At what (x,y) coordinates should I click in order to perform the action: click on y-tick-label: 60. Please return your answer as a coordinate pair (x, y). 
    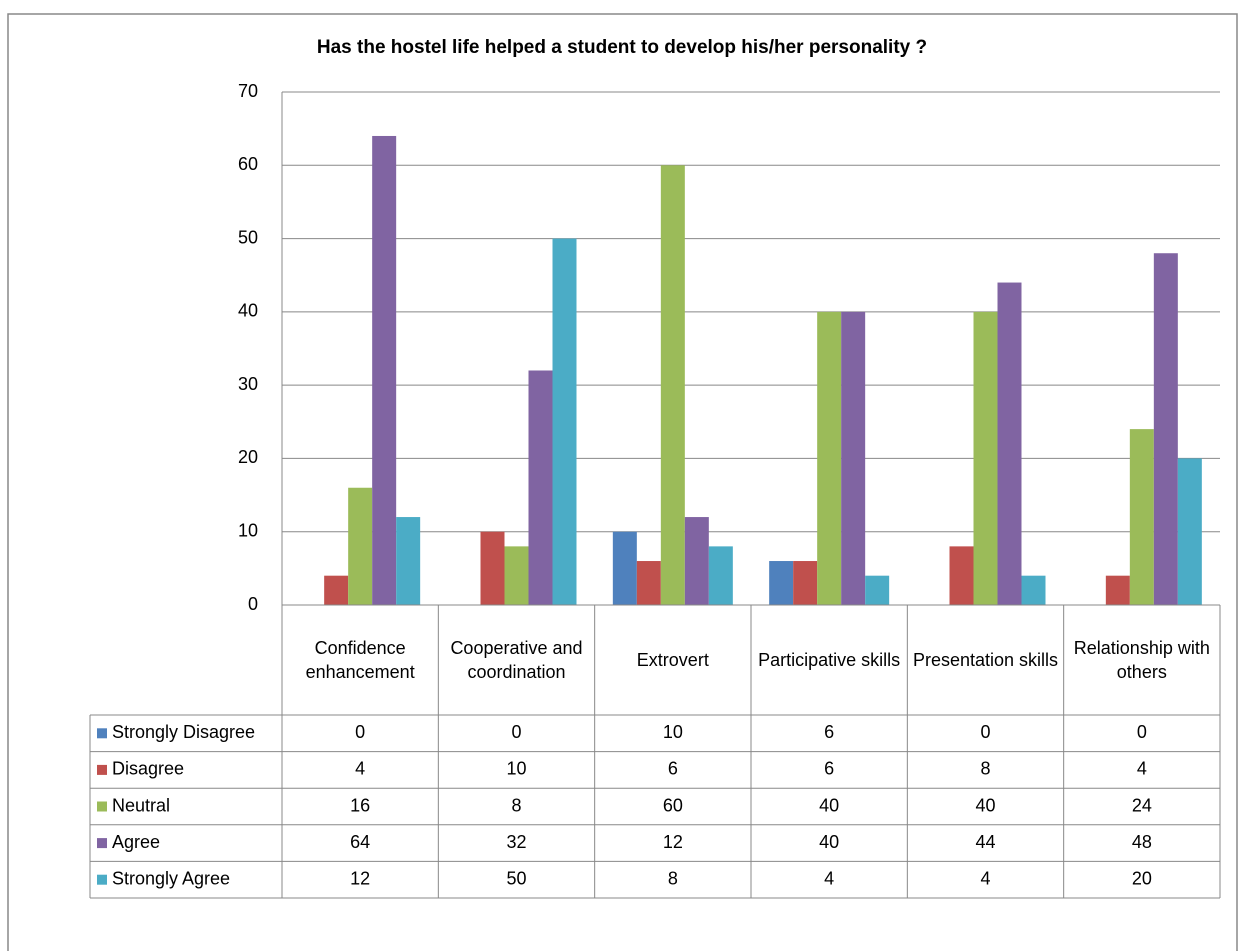
    Looking at the image, I should click on (248, 164).